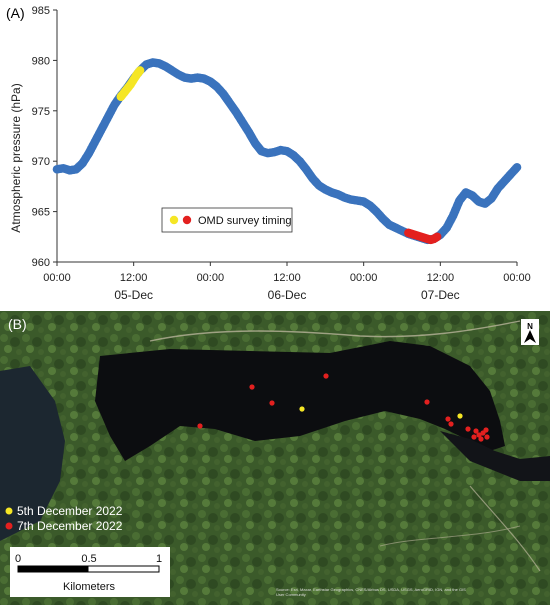  Describe the element at coordinates (450, 536) in the screenshot. I see `southern-road` at that location.